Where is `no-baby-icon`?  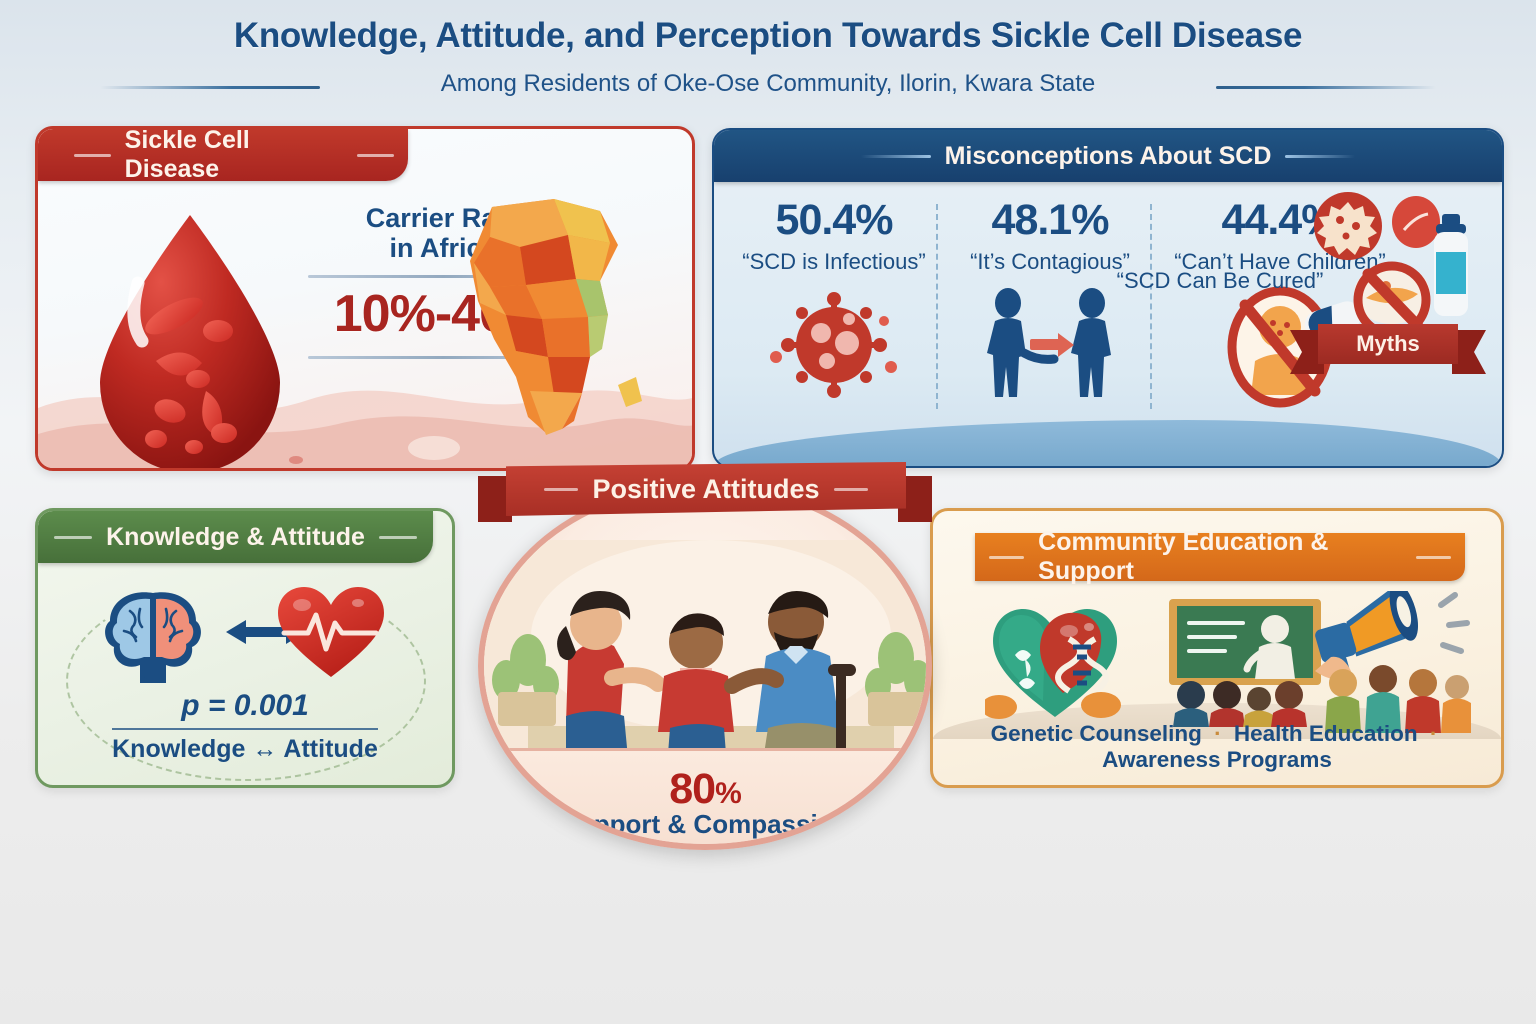
no-baby-icon is located at coordinates (1280, 348).